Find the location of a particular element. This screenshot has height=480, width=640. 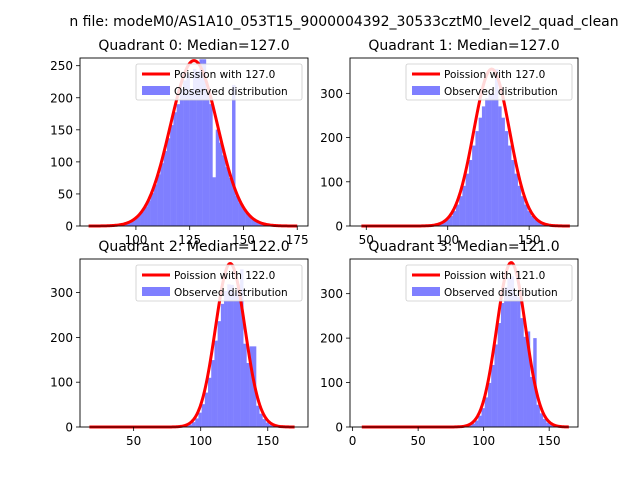

quadrant-1-histogram is located at coordinates (479, 148).